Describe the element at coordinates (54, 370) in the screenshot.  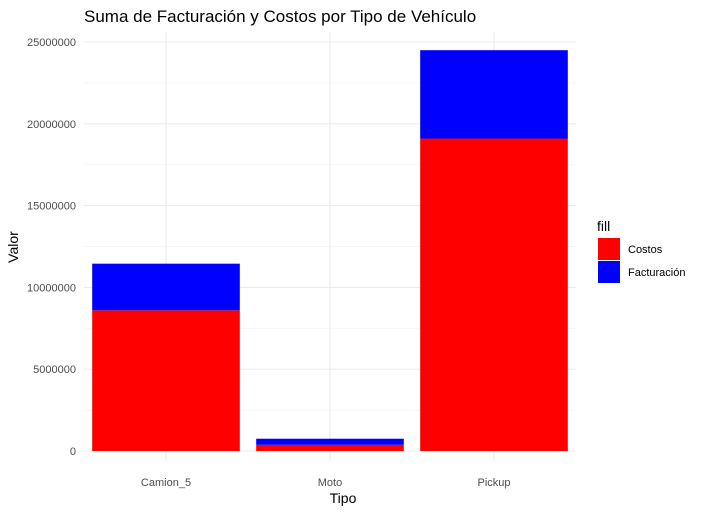
I see `y-tick-label: 5000000` at that location.